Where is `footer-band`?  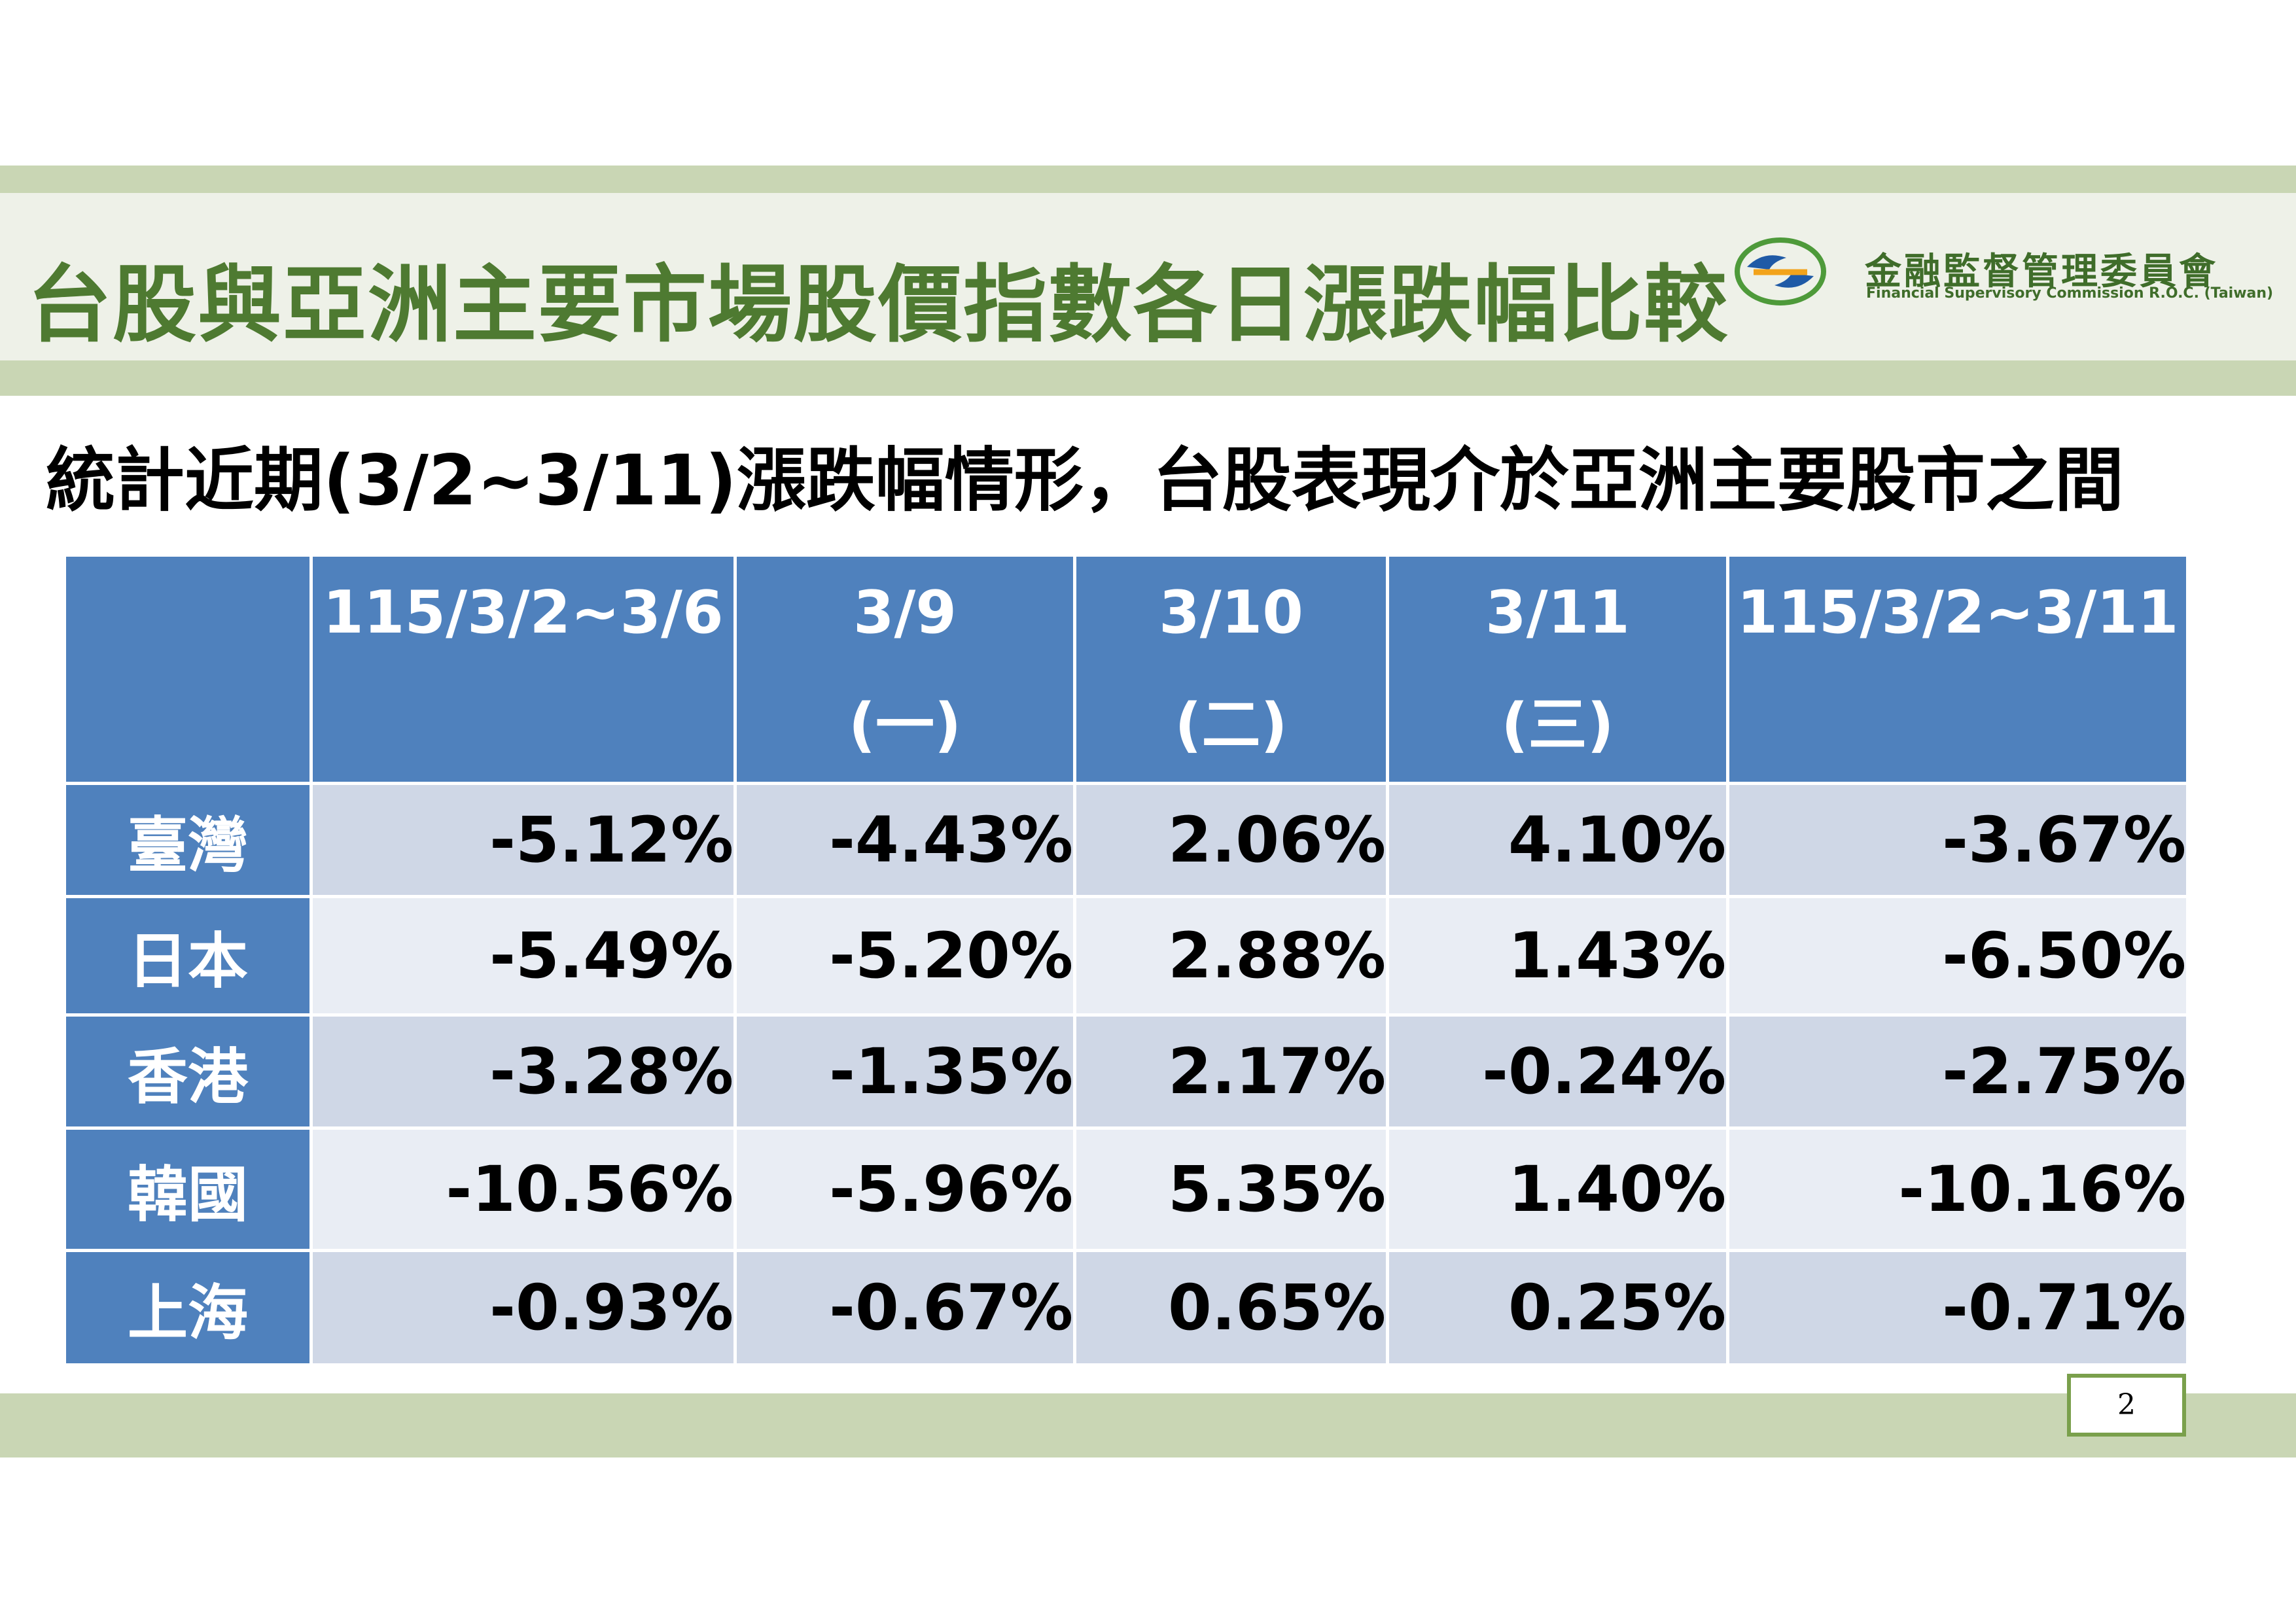 footer-band is located at coordinates (1148, 1425).